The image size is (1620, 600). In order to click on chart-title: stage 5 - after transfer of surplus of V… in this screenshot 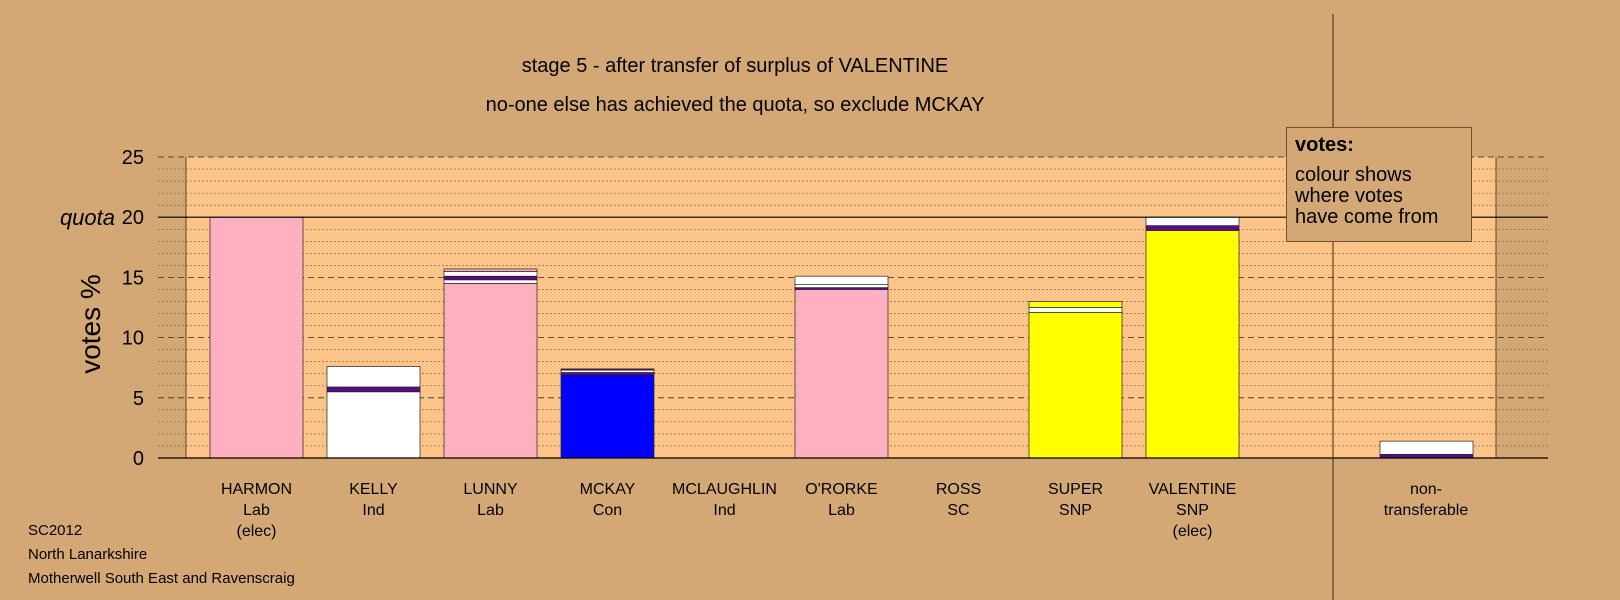, I will do `click(735, 66)`.